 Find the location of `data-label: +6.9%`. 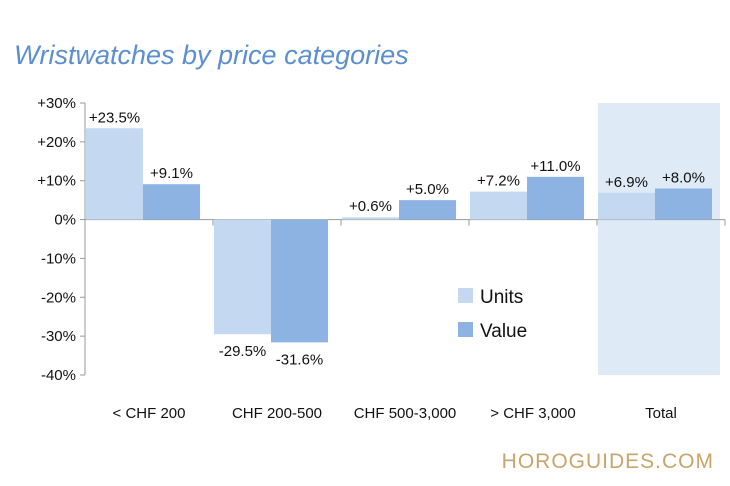

data-label: +6.9% is located at coordinates (626, 182).